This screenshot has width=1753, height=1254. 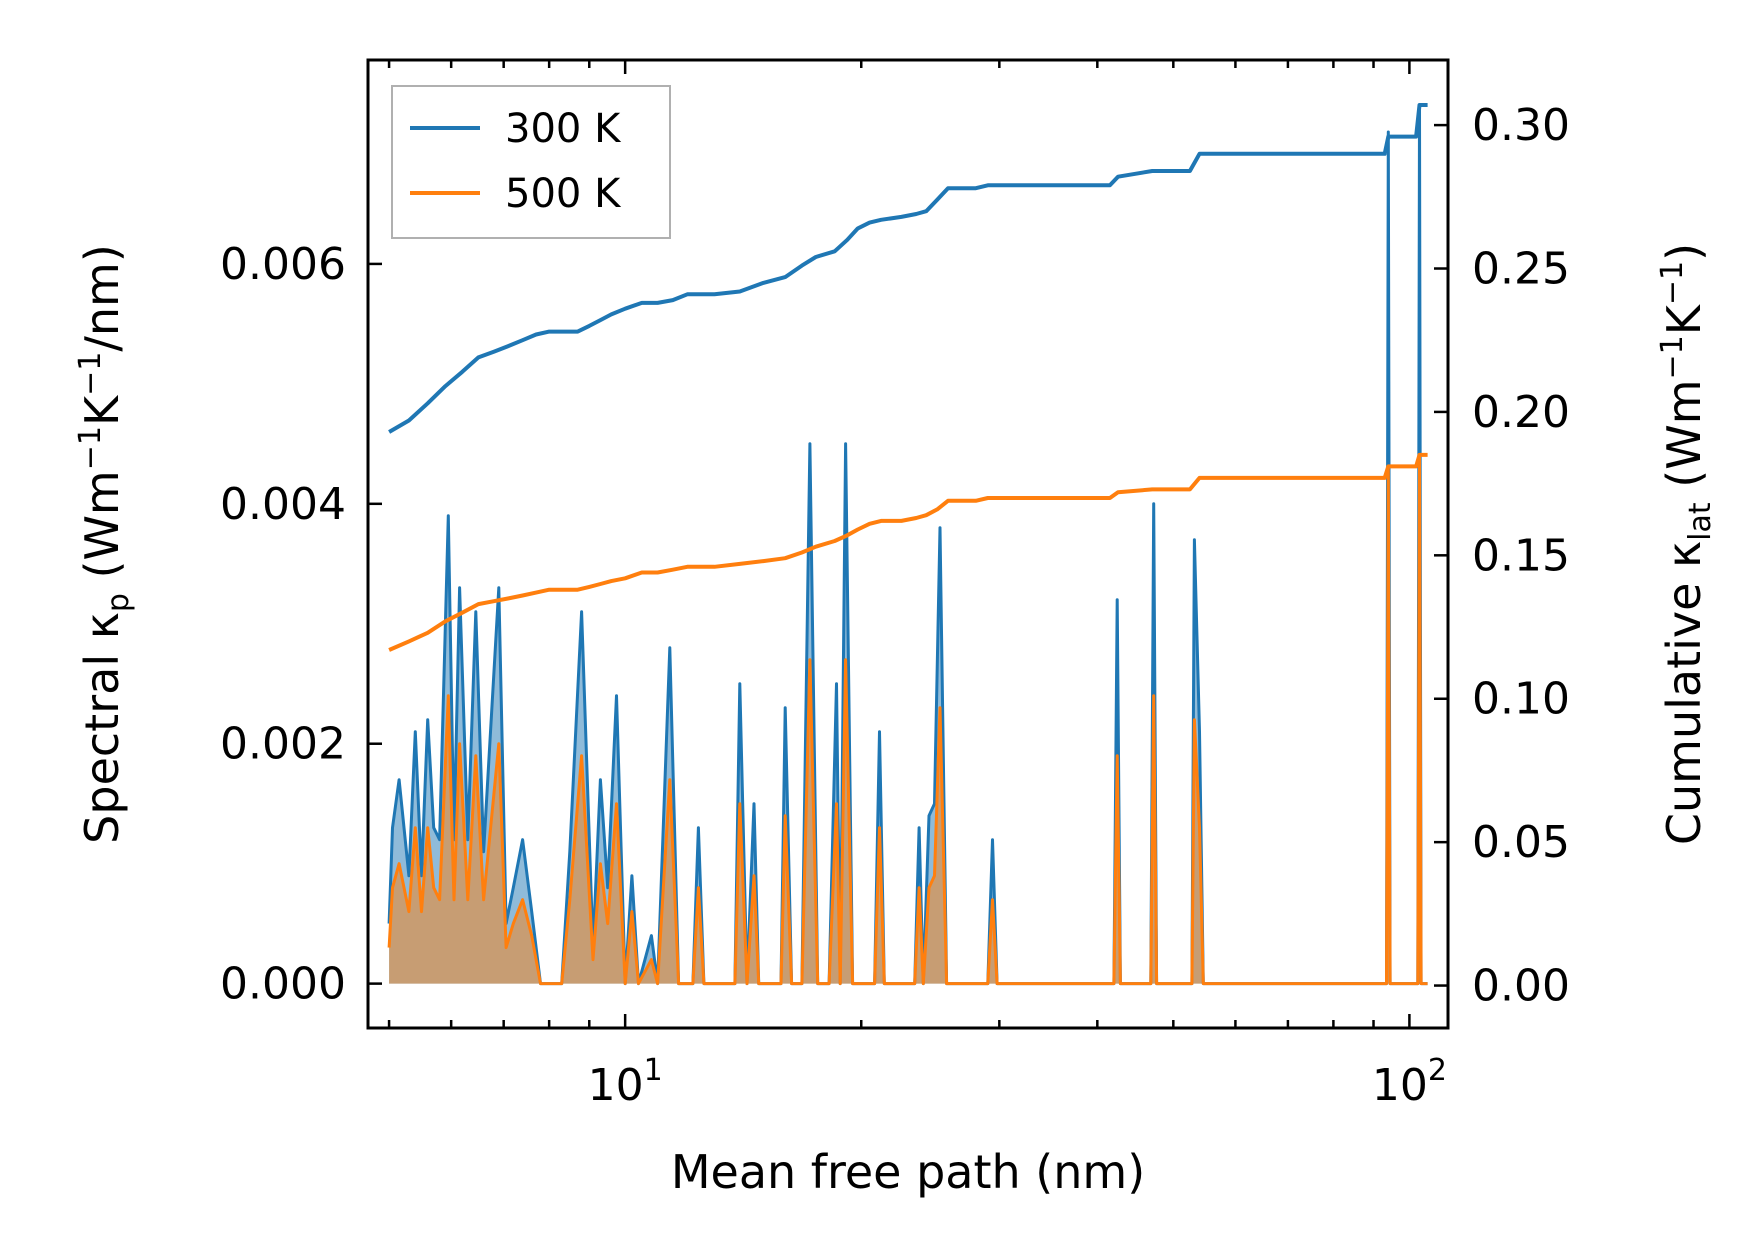 What do you see at coordinates (1686, 544) in the screenshot?
I see `y-axis-right-title: Cumulative κlat (Wm−1K−1)` at bounding box center [1686, 544].